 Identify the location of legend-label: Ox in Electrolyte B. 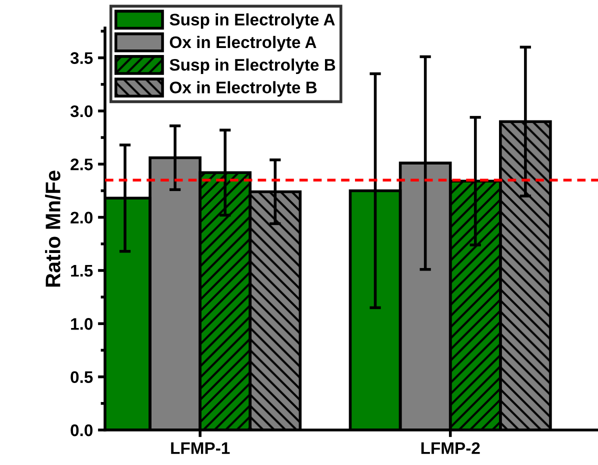
(243, 89).